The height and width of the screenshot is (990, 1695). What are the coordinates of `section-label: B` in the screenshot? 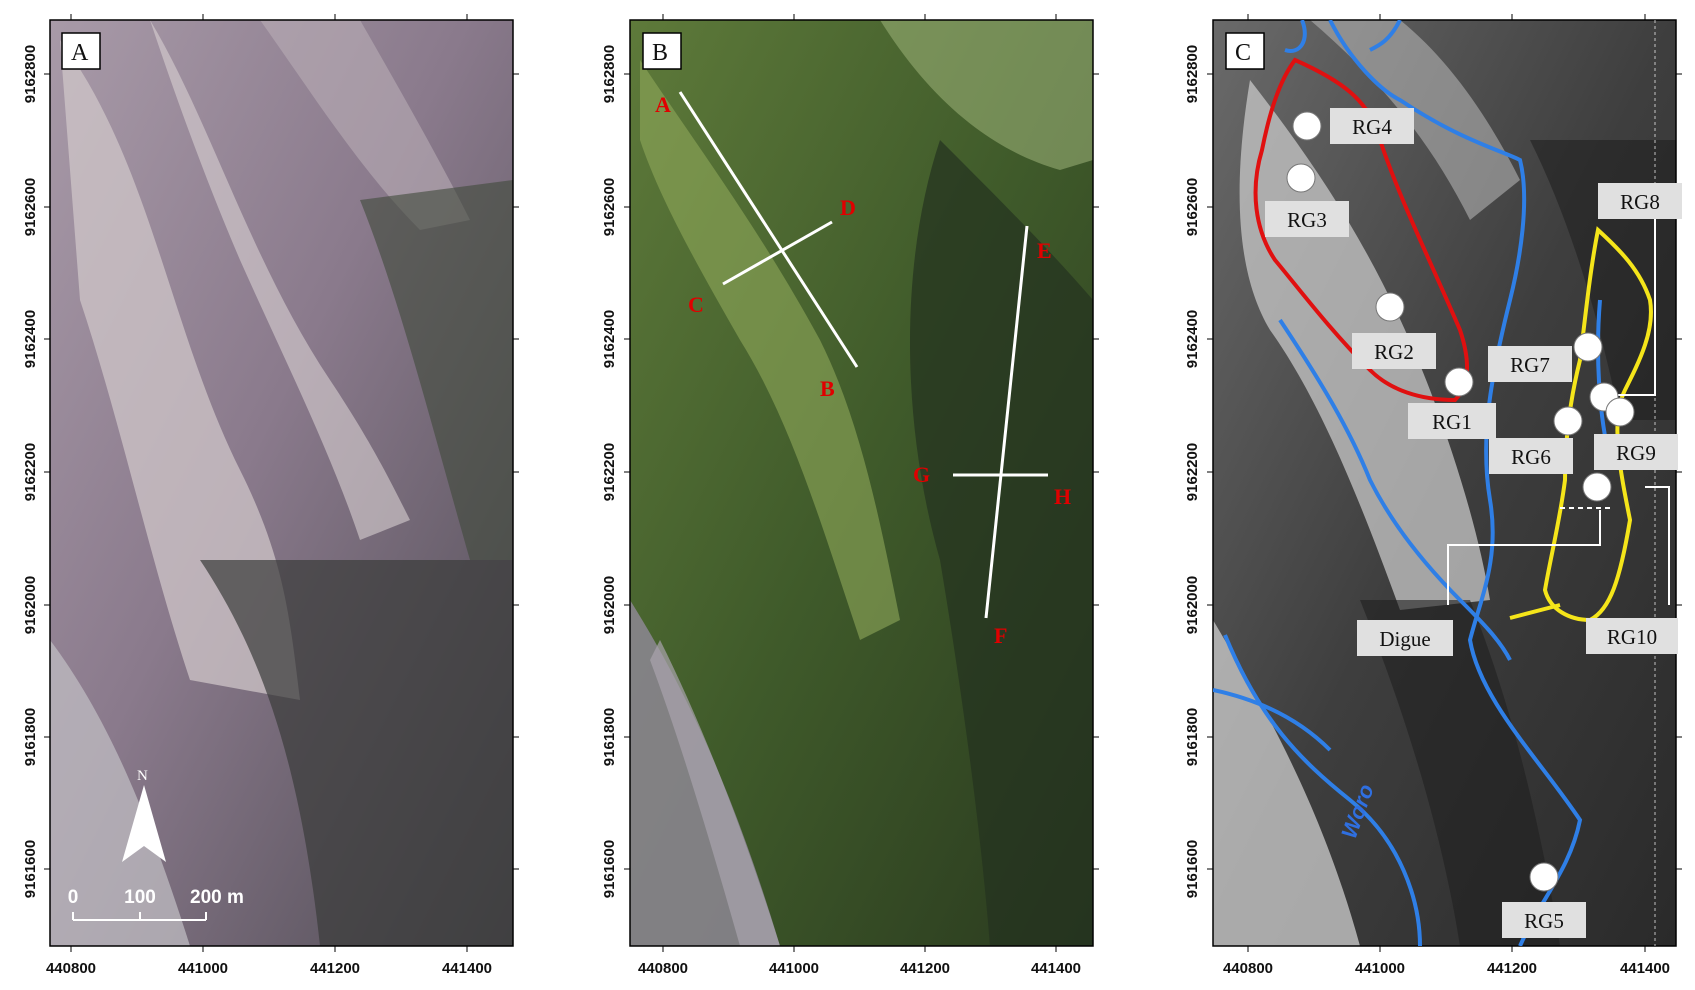 It's located at (827, 388).